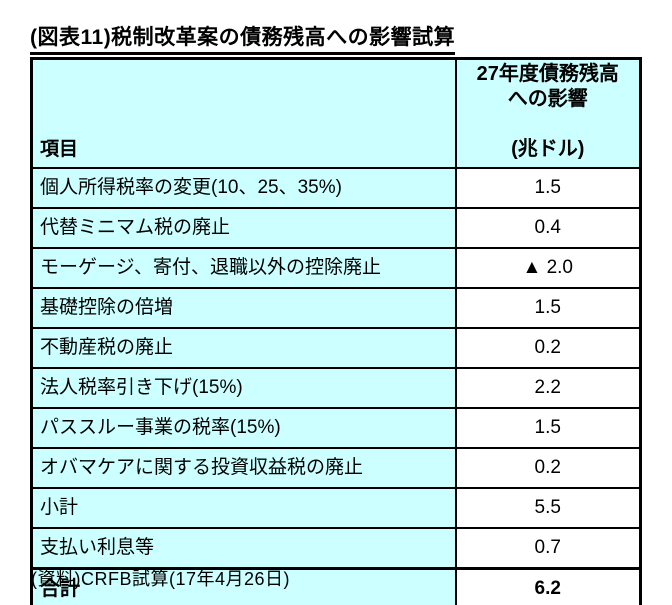  I want to click on table-row-total: 合計 6.2, so click(336, 586).